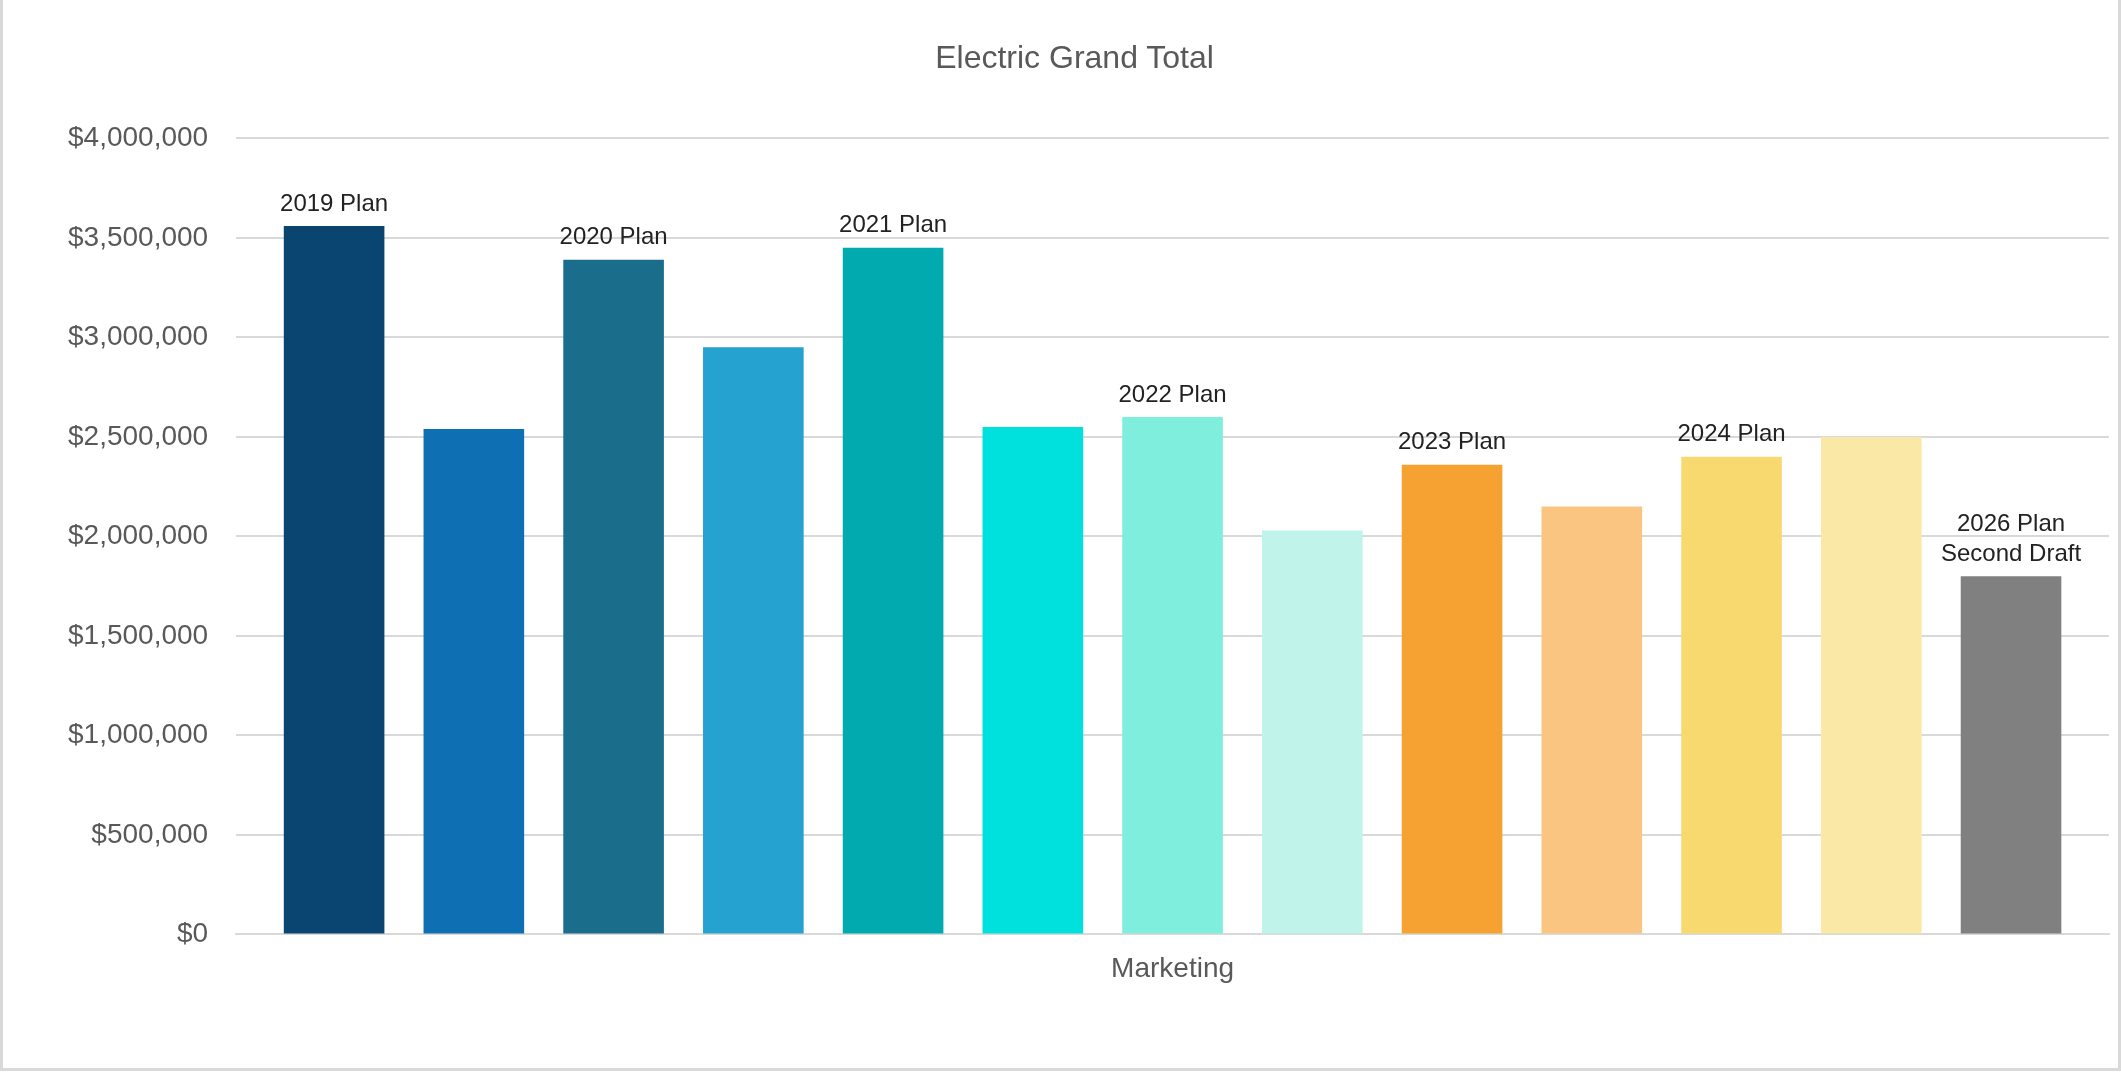  I want to click on y-tick-label: $0, so click(192, 933).